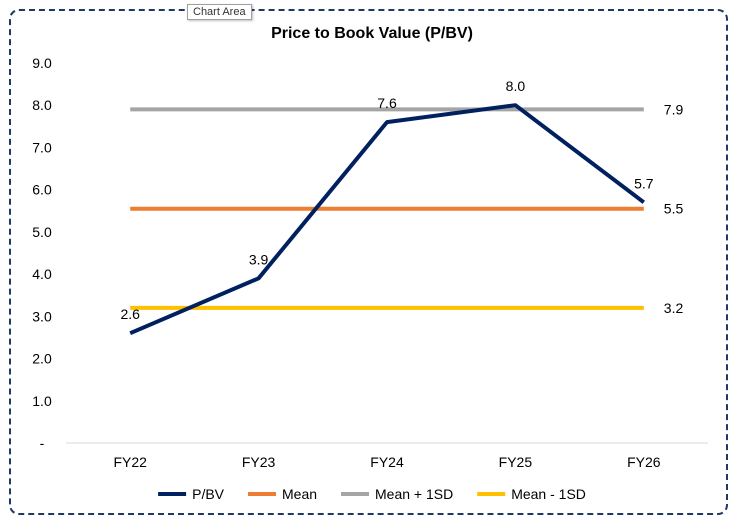  Describe the element at coordinates (674, 308) in the screenshot. I see `end-label: 3.2` at that location.